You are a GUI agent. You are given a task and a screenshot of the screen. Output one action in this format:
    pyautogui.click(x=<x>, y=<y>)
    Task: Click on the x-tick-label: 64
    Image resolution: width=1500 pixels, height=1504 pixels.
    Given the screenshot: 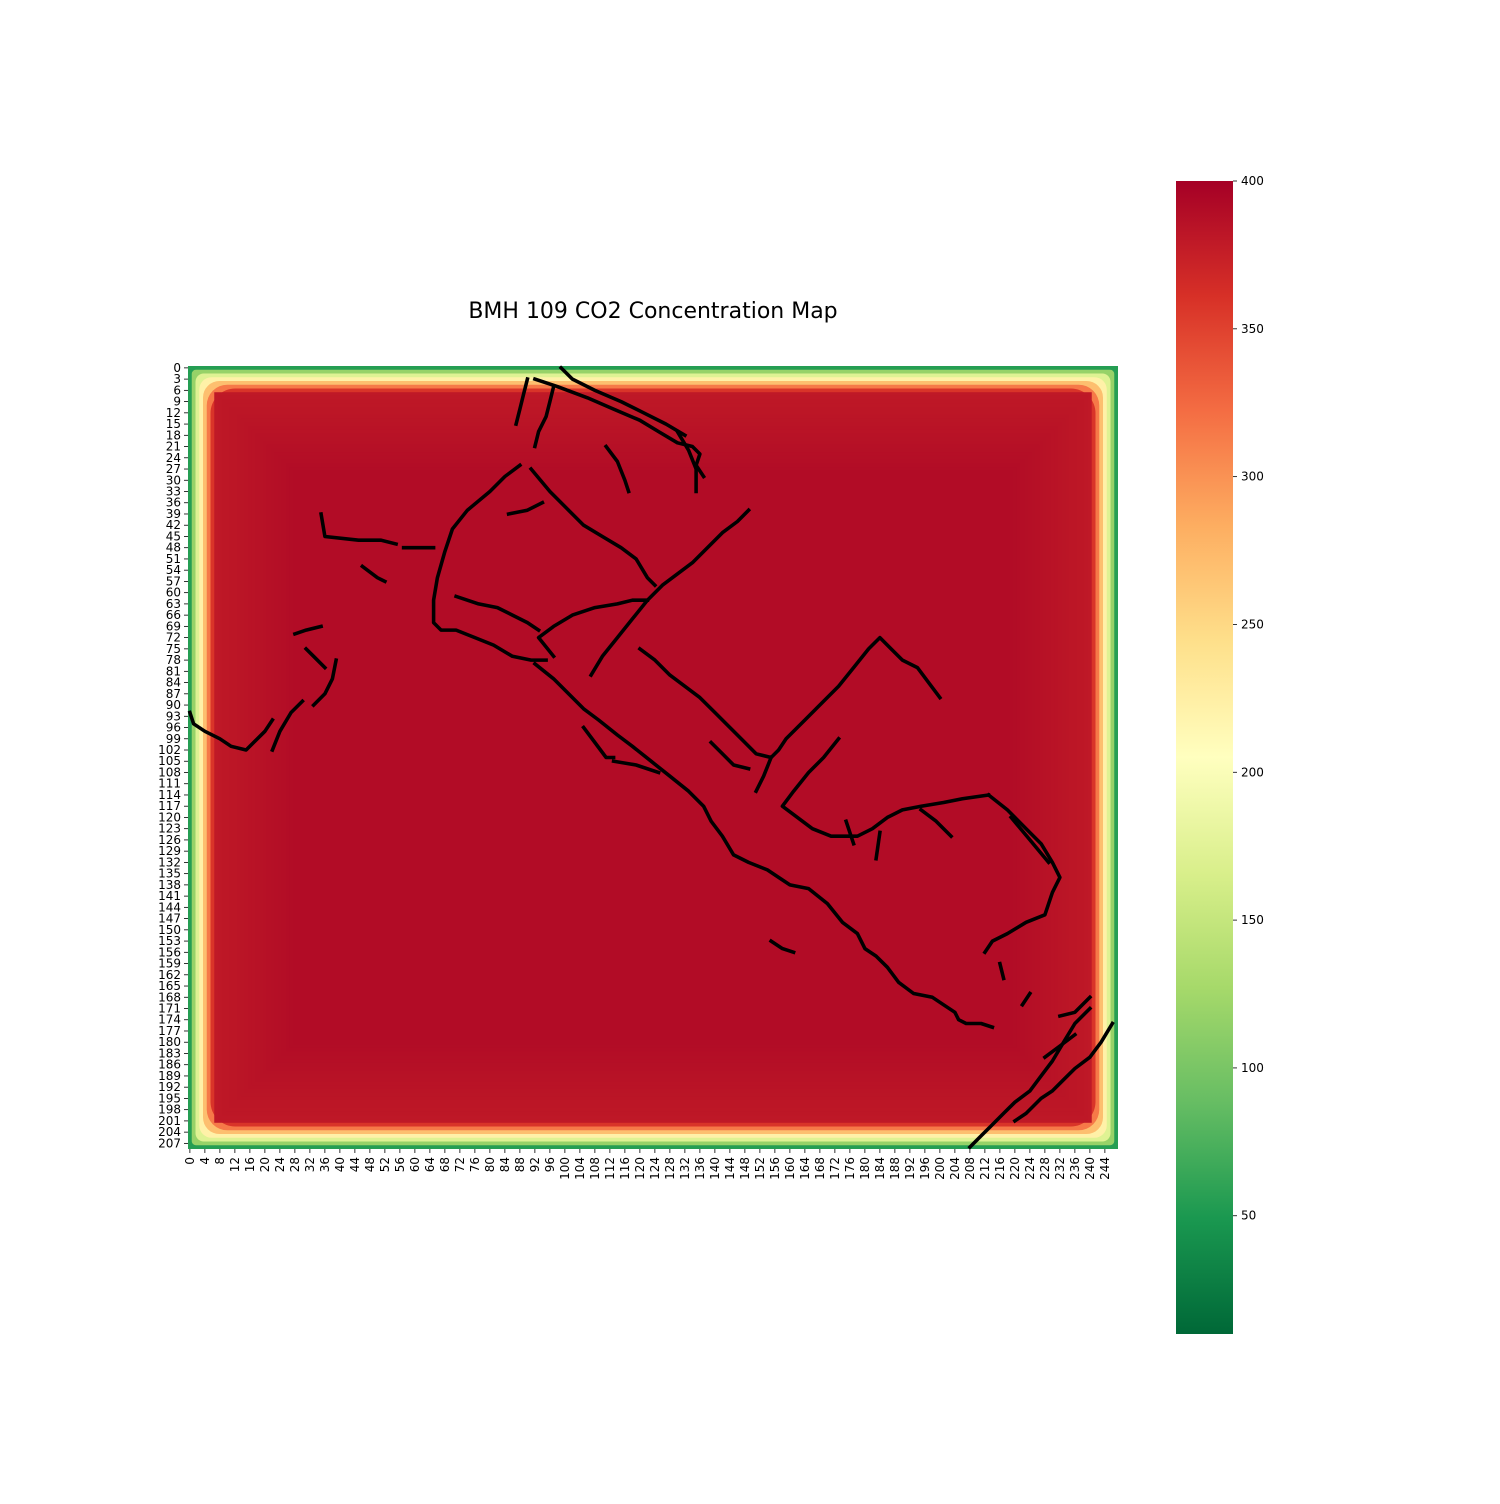 What is the action you would take?
    pyautogui.click(x=430, y=1164)
    